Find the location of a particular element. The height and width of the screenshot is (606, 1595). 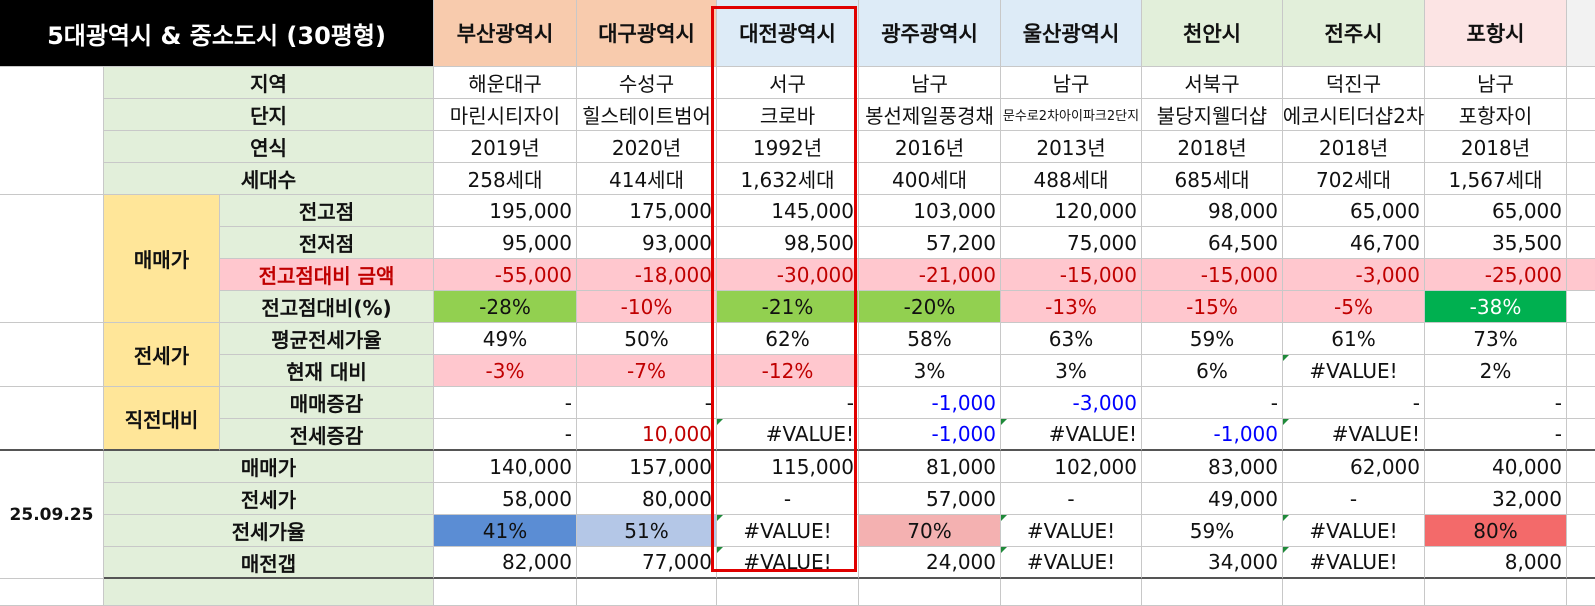

table-cell: 덕진구 is located at coordinates (1354, 83).